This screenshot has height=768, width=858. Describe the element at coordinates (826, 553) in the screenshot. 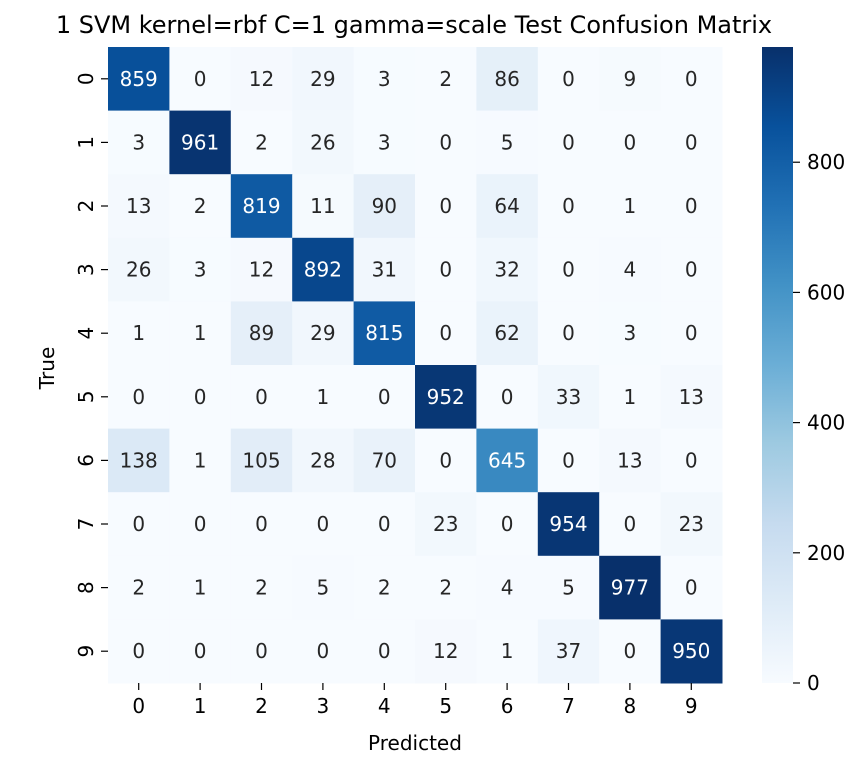

I see `colorbar-tick-label: 200` at that location.